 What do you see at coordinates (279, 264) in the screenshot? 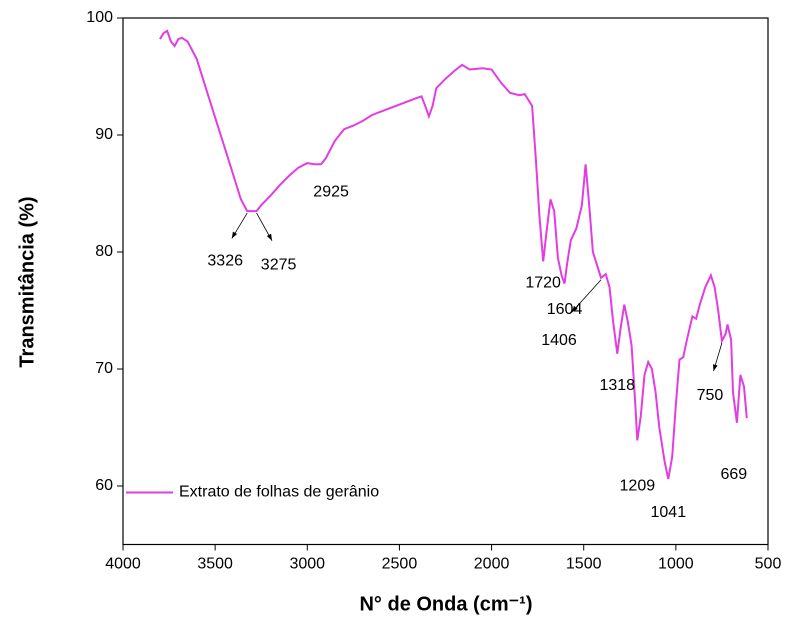
I see `annotation: 3275` at bounding box center [279, 264].